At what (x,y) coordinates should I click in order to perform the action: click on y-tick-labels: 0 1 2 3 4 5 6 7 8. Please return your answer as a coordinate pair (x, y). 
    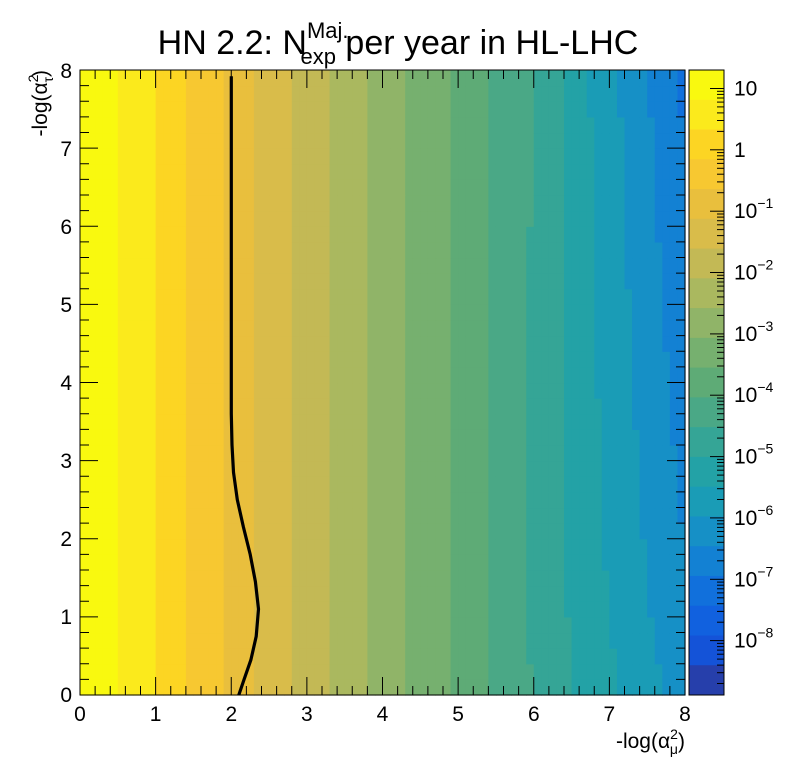
    Looking at the image, I should click on (66, 383).